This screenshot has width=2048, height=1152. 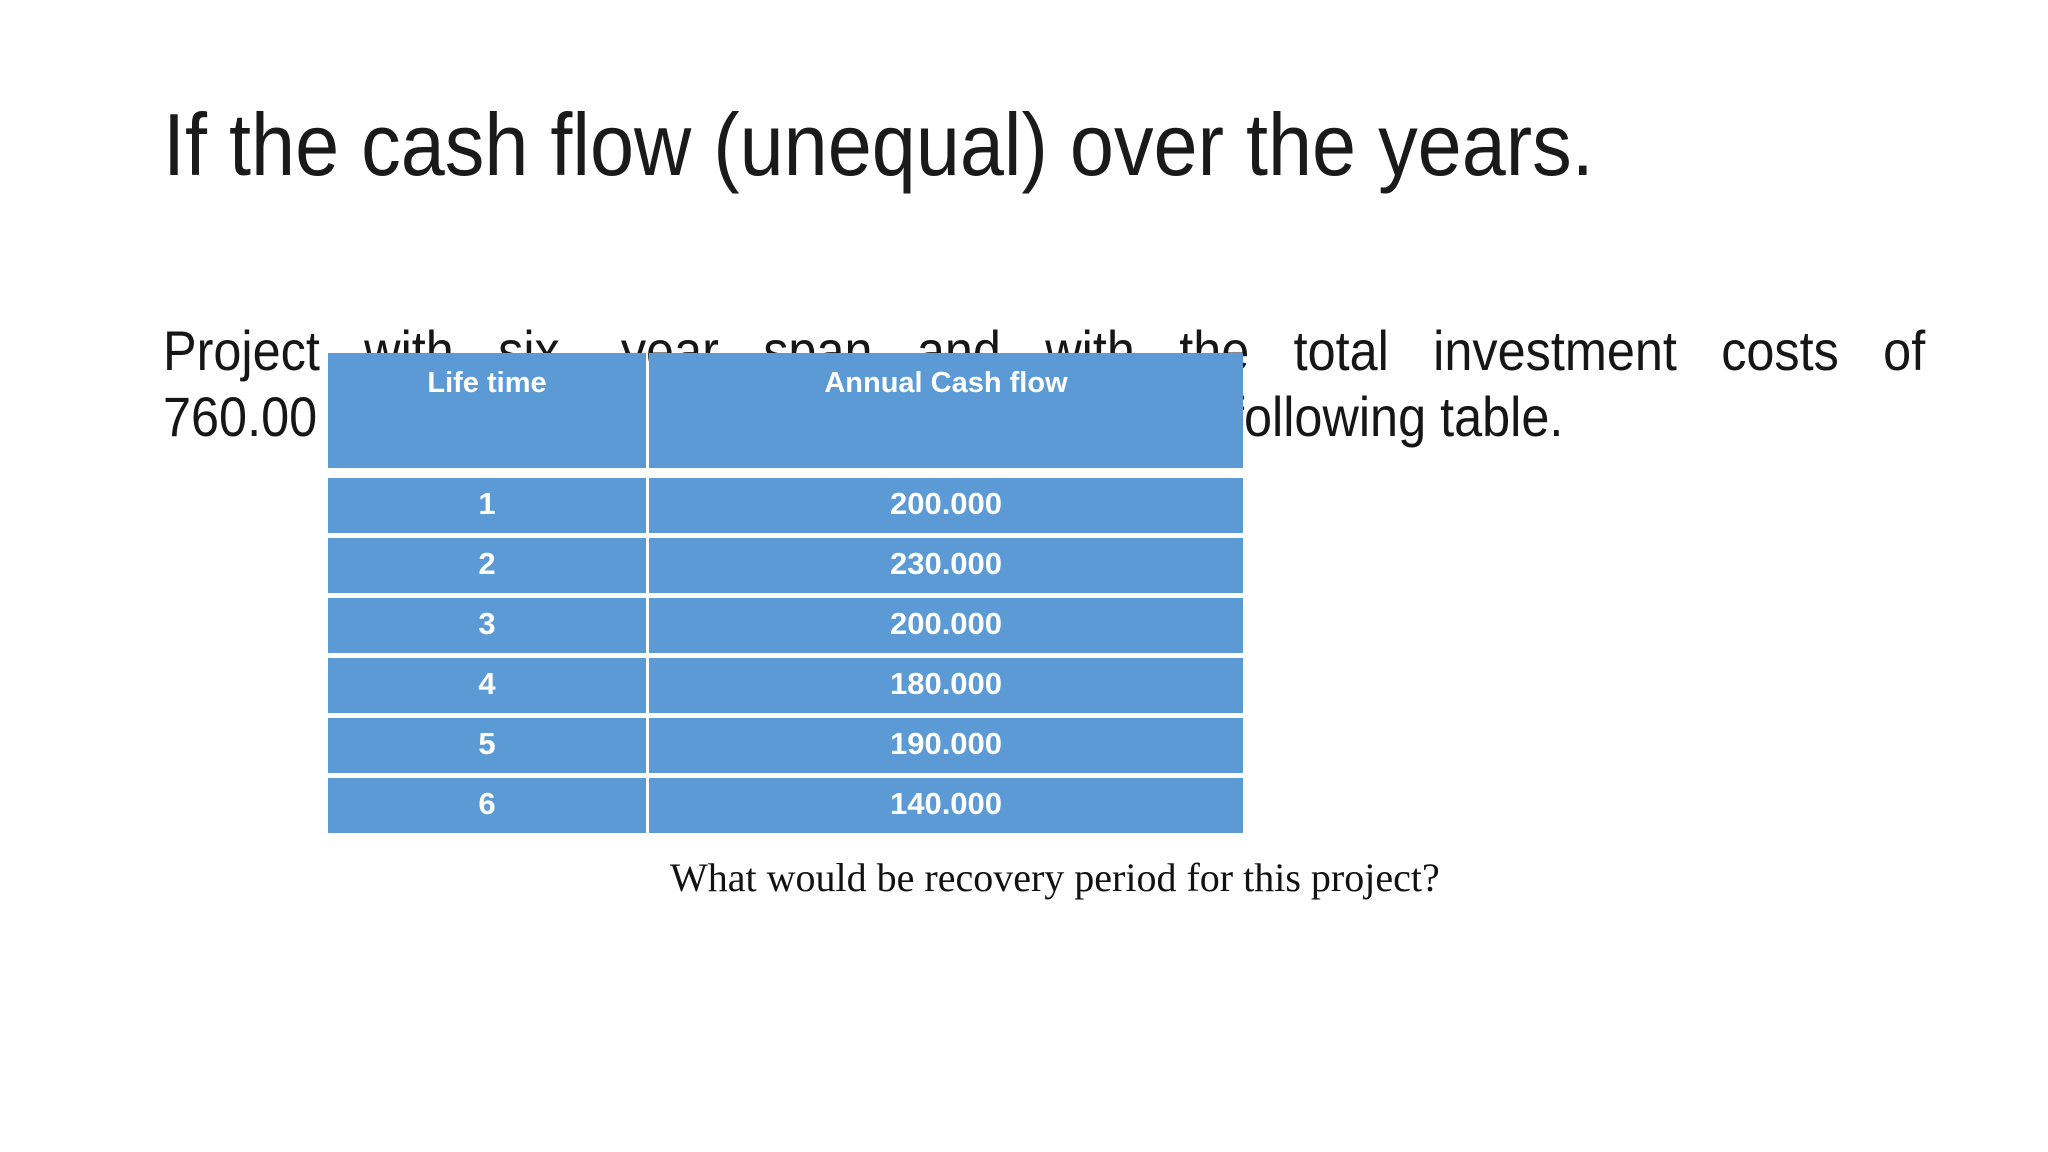 What do you see at coordinates (946, 685) in the screenshot?
I see `cashflow-cell: 180.000` at bounding box center [946, 685].